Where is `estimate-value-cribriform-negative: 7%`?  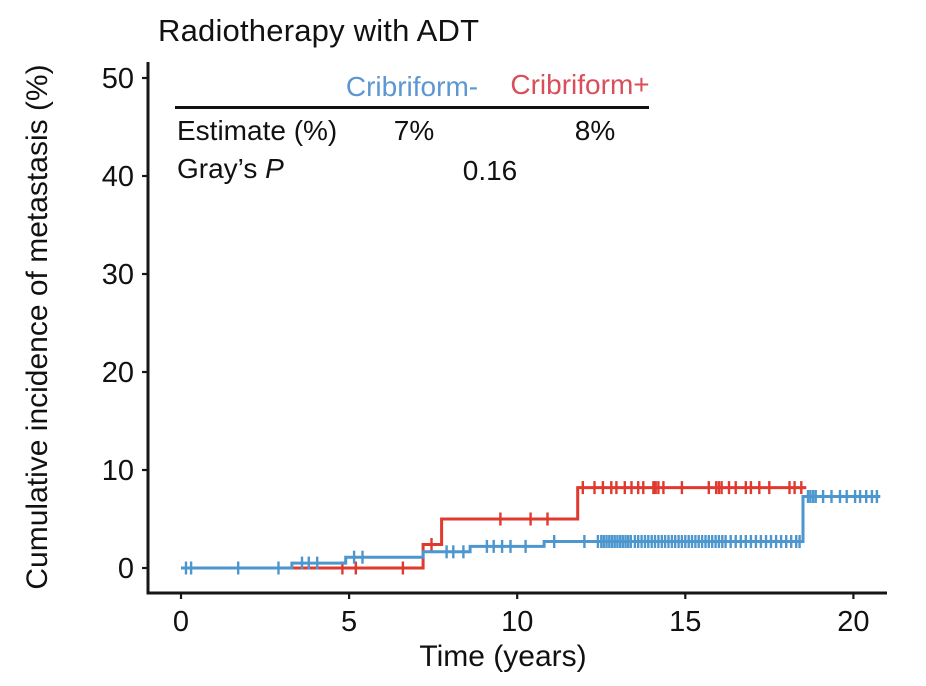 estimate-value-cribriform-negative: 7% is located at coordinates (414, 130).